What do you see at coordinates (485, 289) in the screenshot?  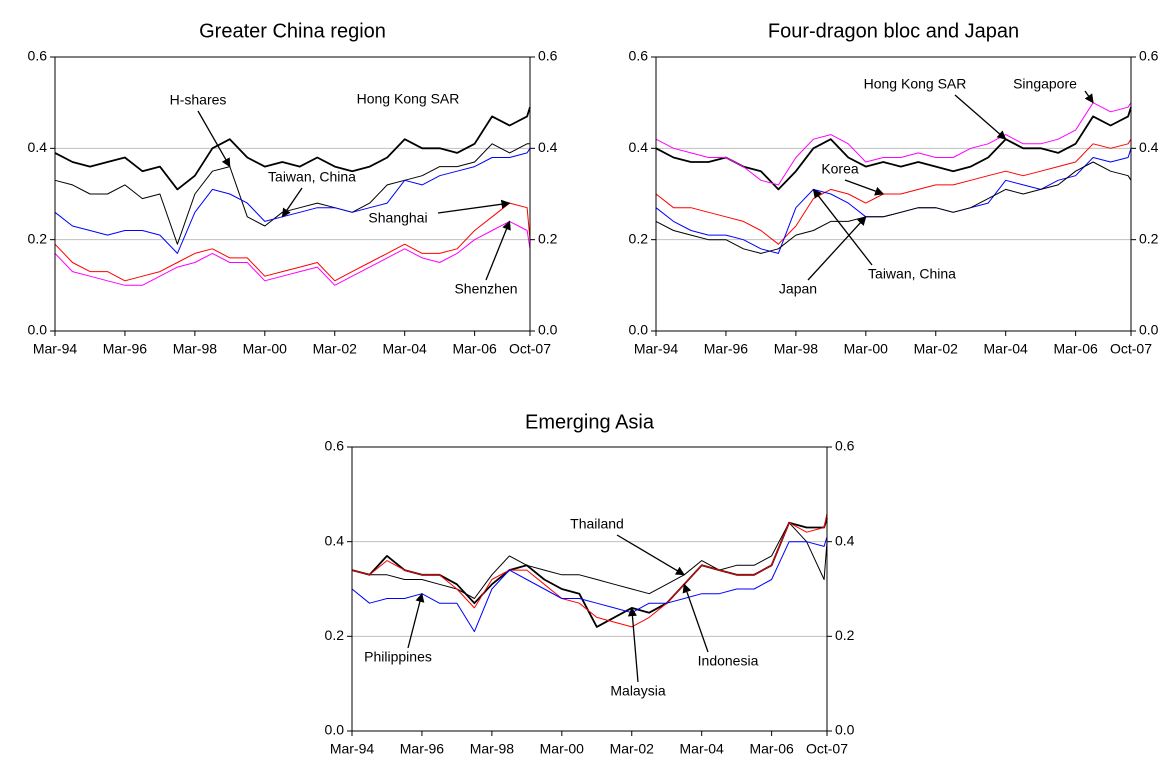 I see `series-label: Shenzhen` at bounding box center [485, 289].